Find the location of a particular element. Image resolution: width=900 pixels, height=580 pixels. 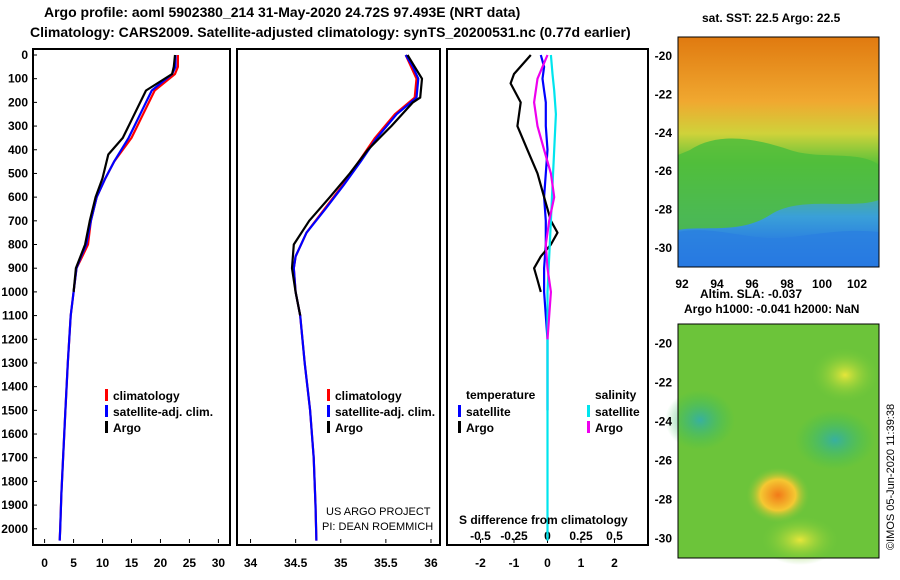

x-tick-label: 10 is located at coordinates (103, 563).